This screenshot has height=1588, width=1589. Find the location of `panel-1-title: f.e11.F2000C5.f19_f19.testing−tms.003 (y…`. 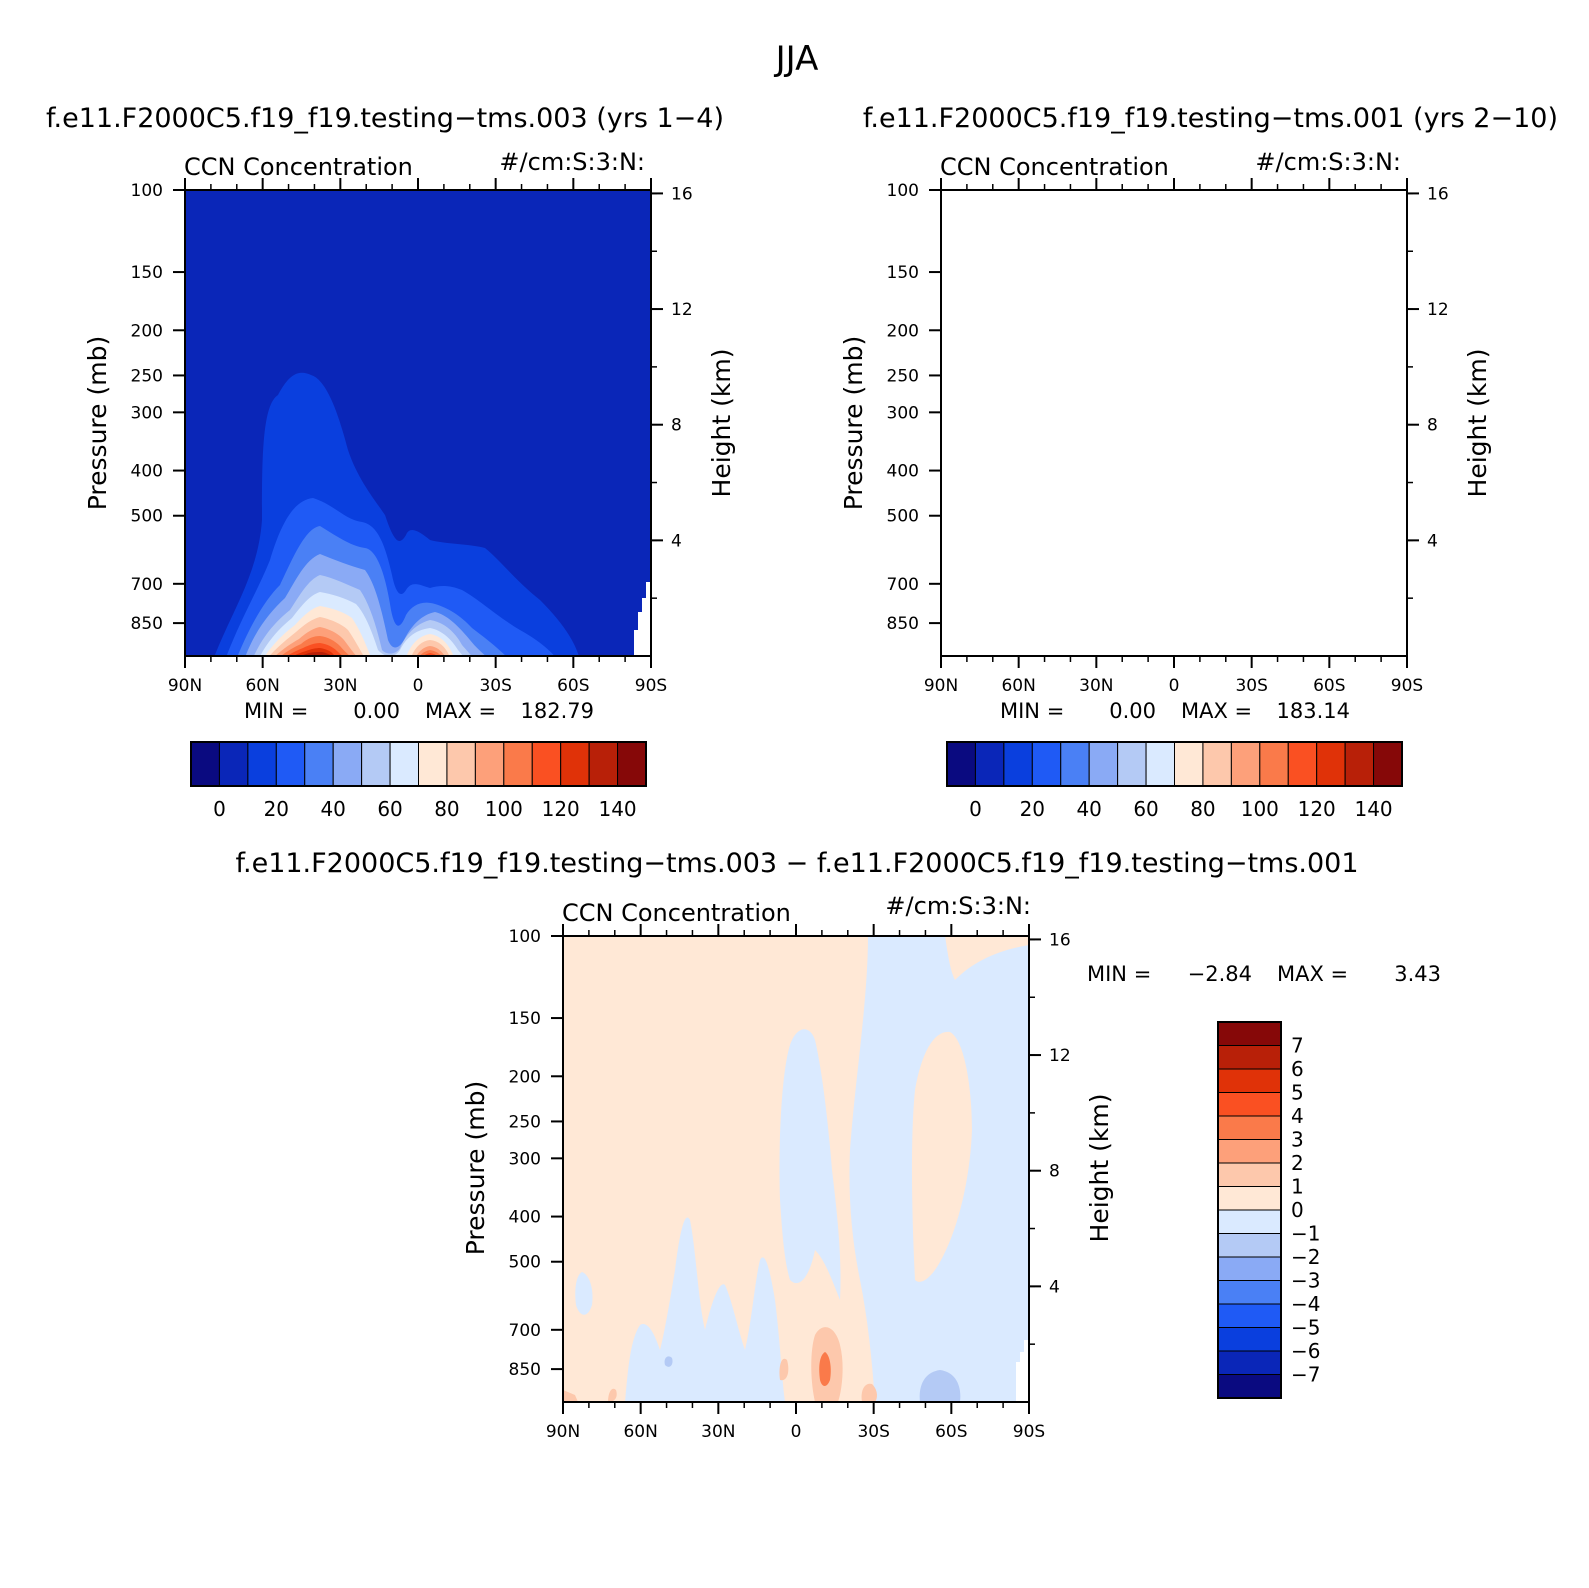

panel-1-title: f.e11.F2000C5.f19_f19.testing−tms.003 (y… is located at coordinates (385, 118).